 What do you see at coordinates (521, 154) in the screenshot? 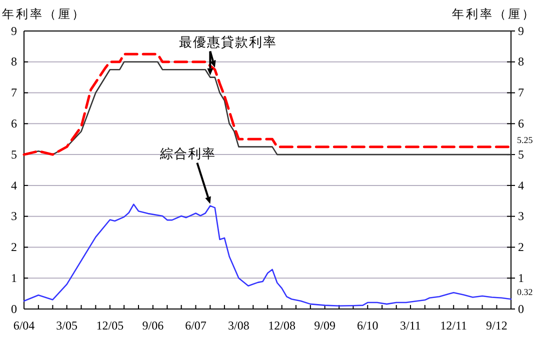
I see `y2-tick-label: 5` at bounding box center [521, 154].